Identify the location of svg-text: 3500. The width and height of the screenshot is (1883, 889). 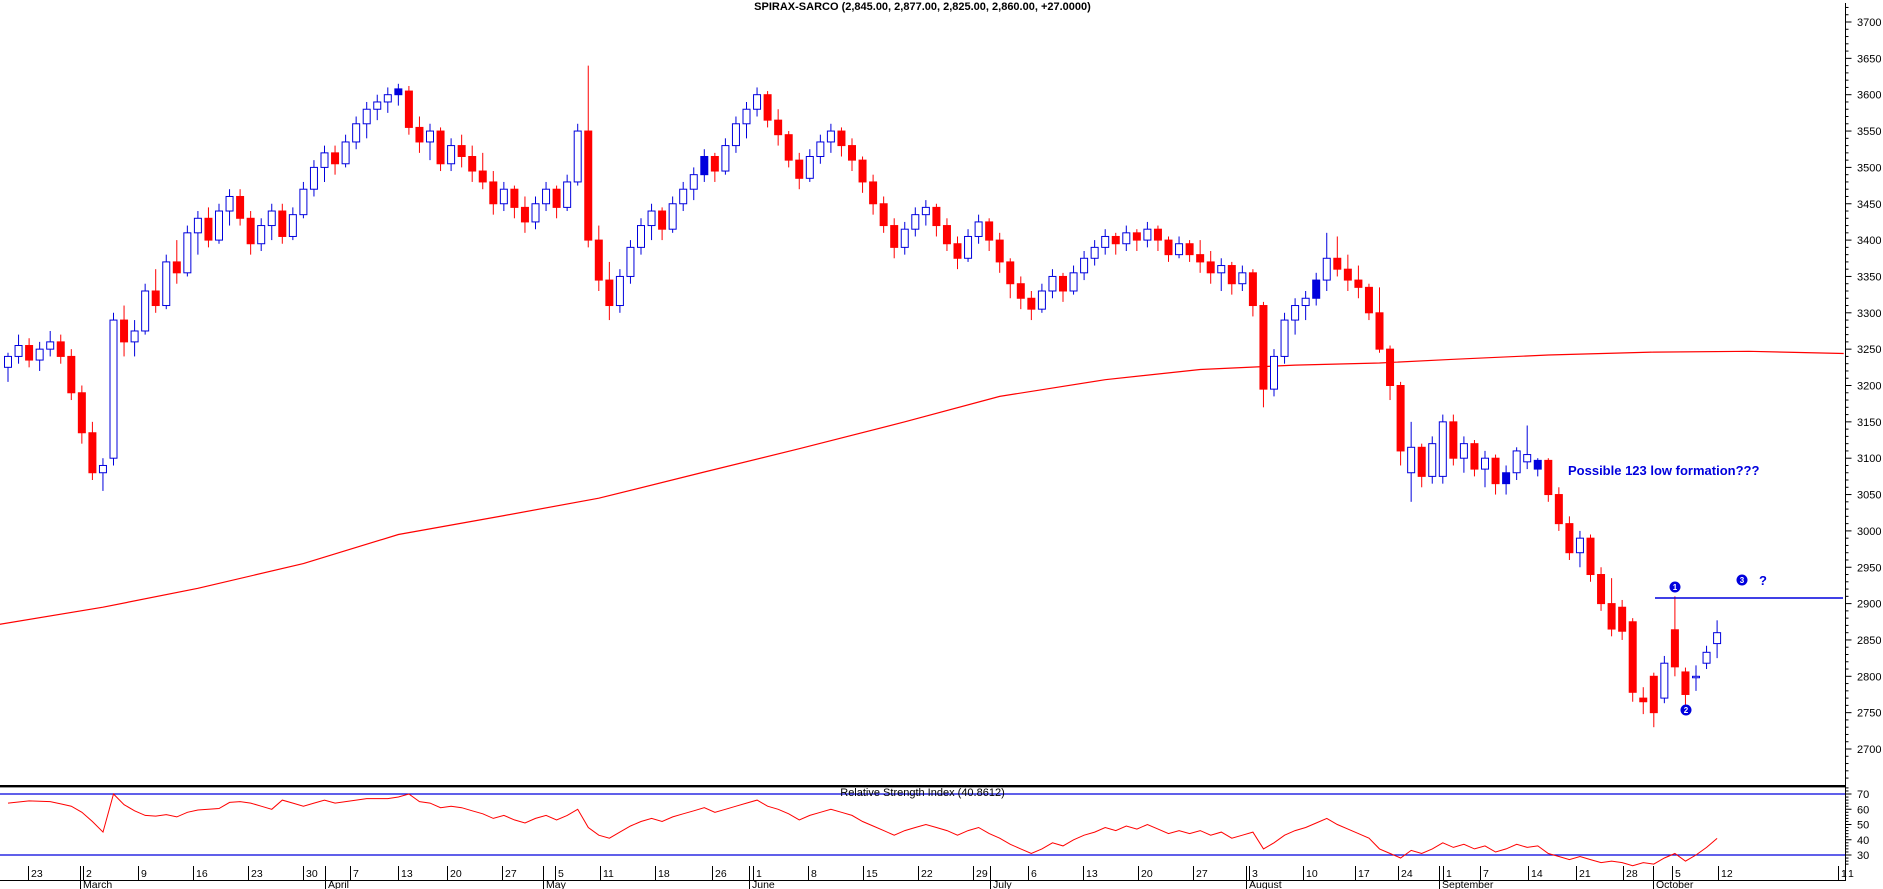
(1869, 168).